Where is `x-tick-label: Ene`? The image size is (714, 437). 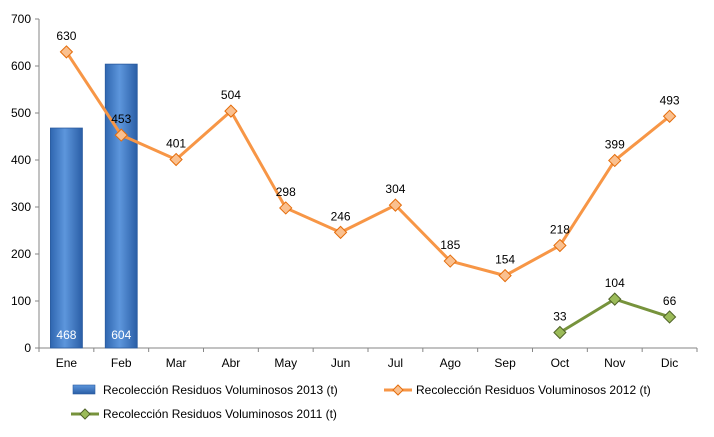
x-tick-label: Ene is located at coordinates (67, 363).